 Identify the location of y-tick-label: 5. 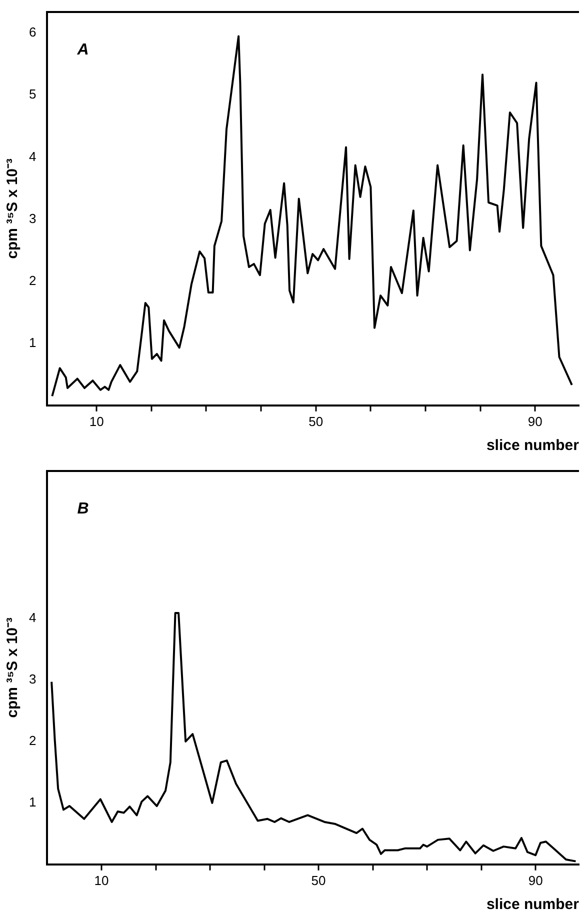
(32, 94).